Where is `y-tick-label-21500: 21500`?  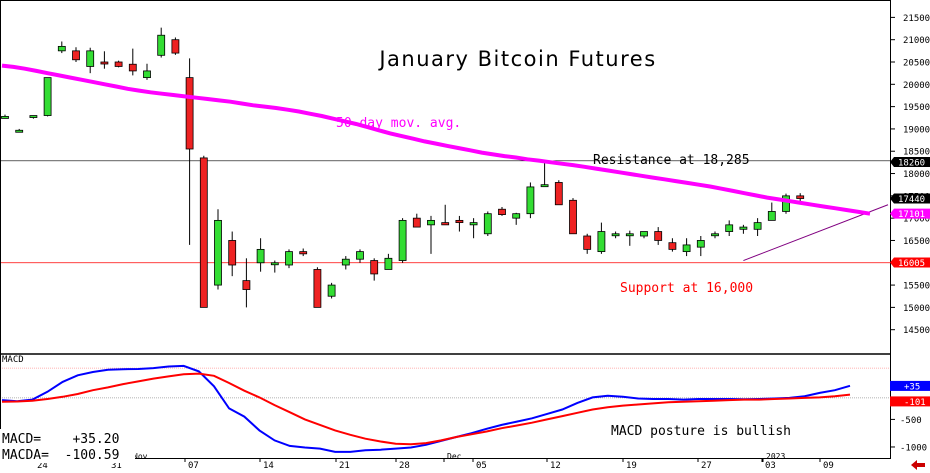
y-tick-label-21500: 21500 is located at coordinates (916, 19).